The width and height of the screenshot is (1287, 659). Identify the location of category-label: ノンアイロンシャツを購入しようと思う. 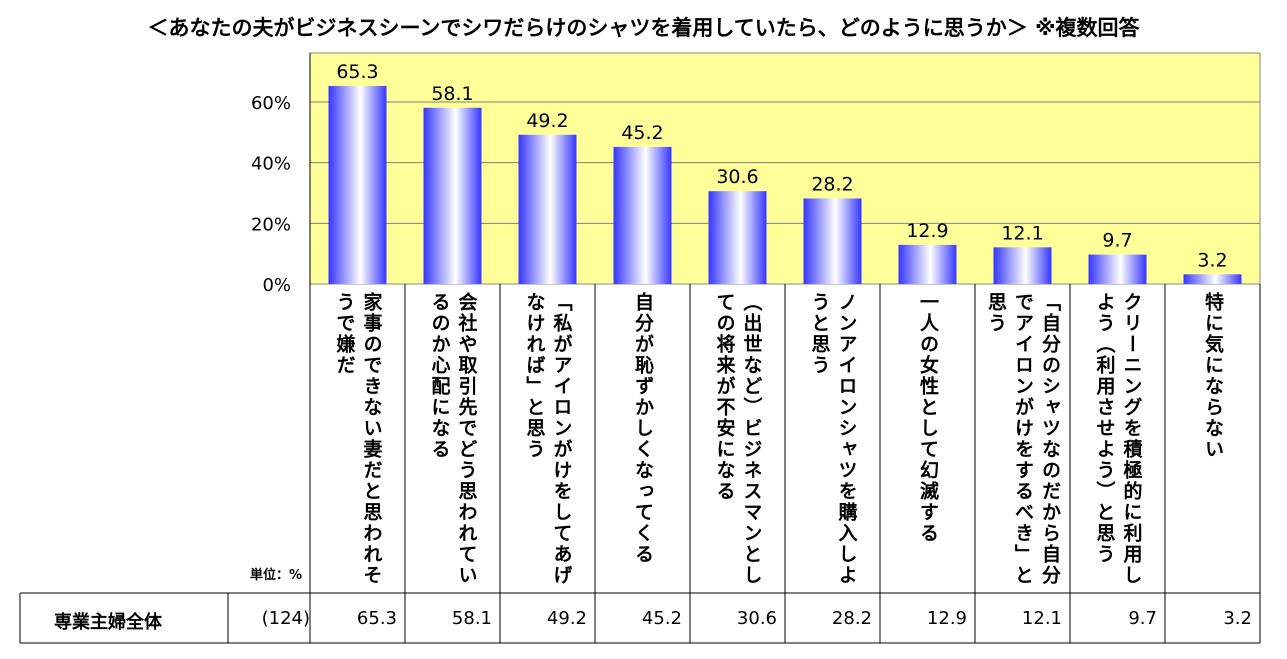
(833, 439).